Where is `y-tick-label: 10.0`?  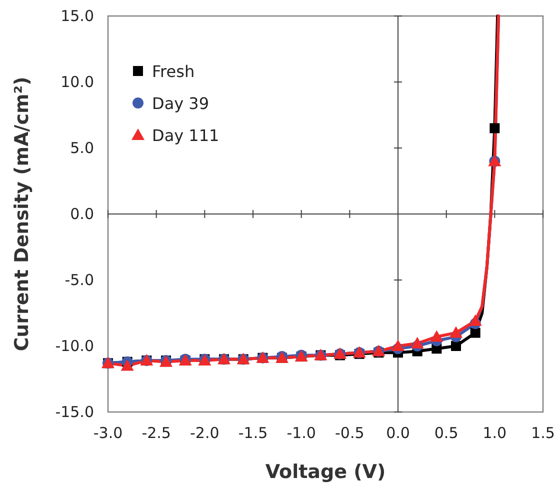
y-tick-label: 10.0 is located at coordinates (77, 82).